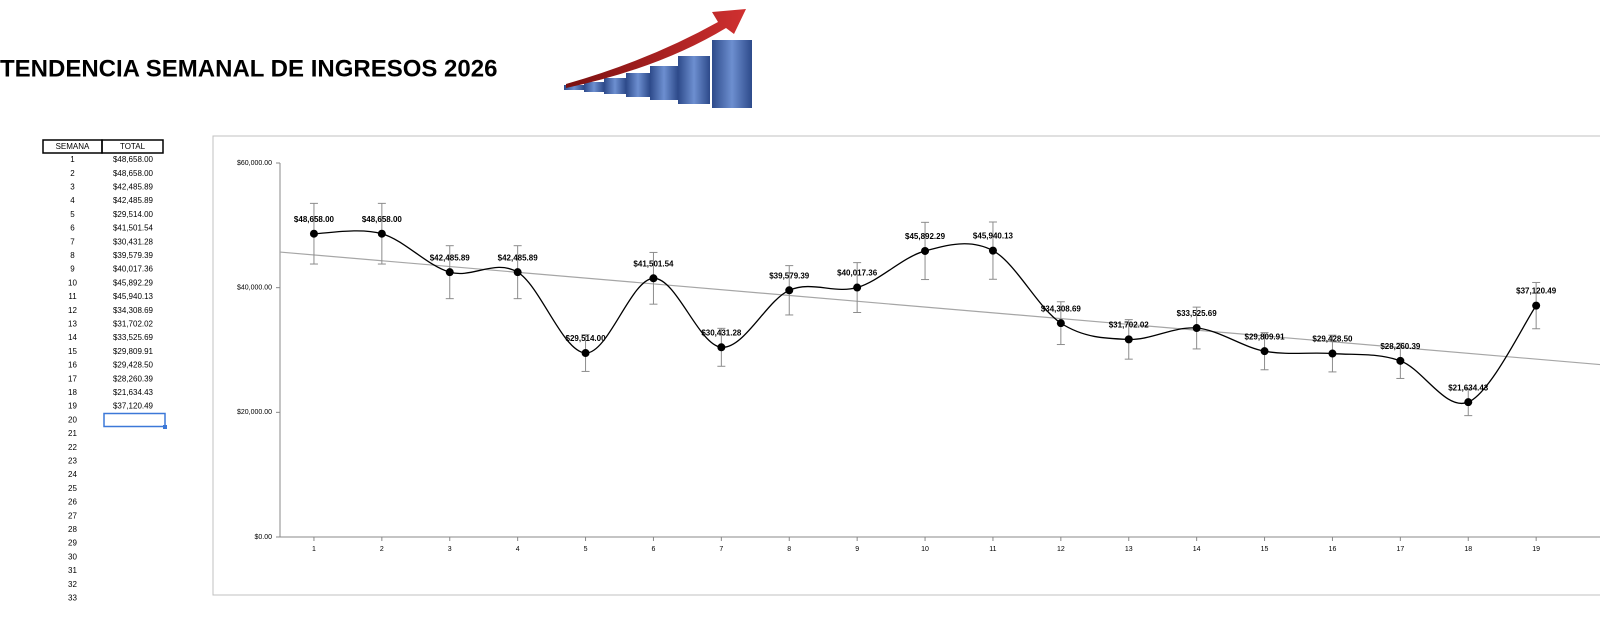 The width and height of the screenshot is (1600, 621). Describe the element at coordinates (1333, 549) in the screenshot. I see `x-tick-label: 16` at that location.